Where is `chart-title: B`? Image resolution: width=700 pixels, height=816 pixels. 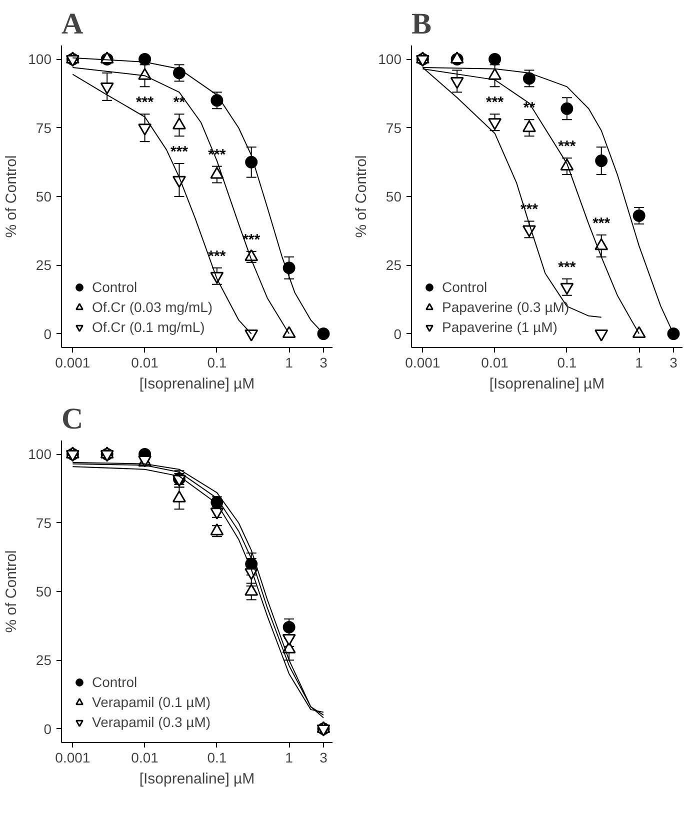 chart-title: B is located at coordinates (422, 24).